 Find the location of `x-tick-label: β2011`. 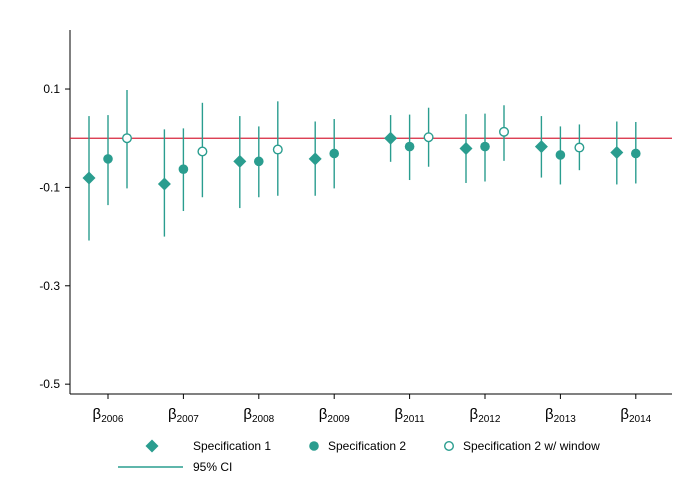

x-tick-label: β2011 is located at coordinates (410, 415).